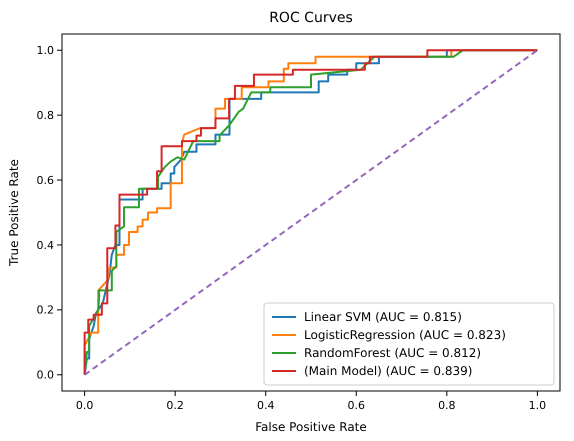  I want to click on y-tick-label: 1.0, so click(45, 51).